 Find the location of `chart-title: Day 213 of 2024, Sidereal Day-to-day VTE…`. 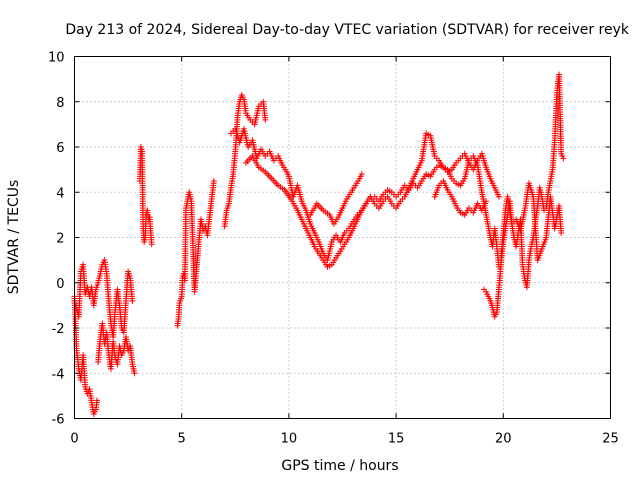

chart-title: Day 213 of 2024, Sidereal Day-to-day VTE… is located at coordinates (347, 30).